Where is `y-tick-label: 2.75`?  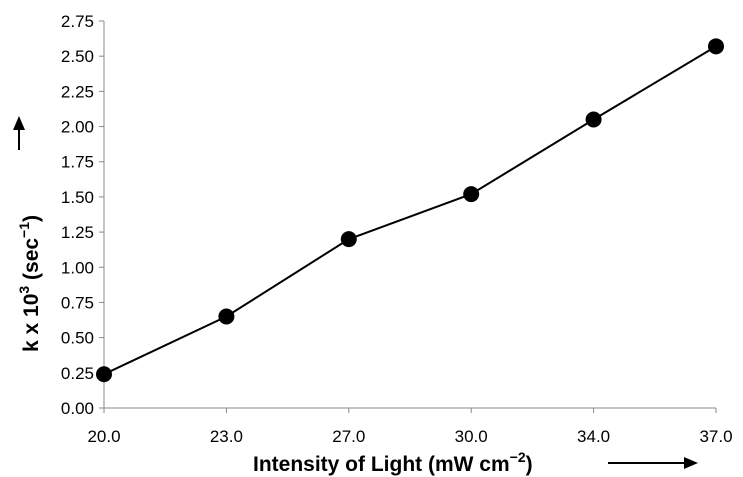 y-tick-label: 2.75 is located at coordinates (77, 21).